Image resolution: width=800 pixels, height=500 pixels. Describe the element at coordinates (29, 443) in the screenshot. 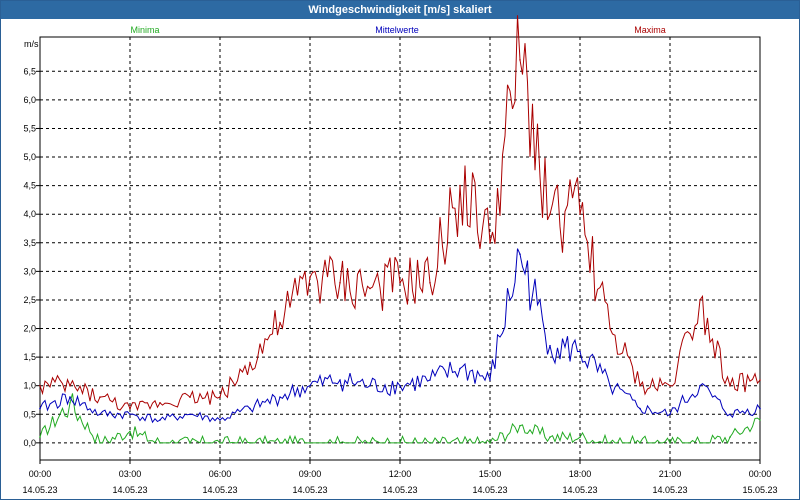

I see `y-tick-label: 0,0` at that location.